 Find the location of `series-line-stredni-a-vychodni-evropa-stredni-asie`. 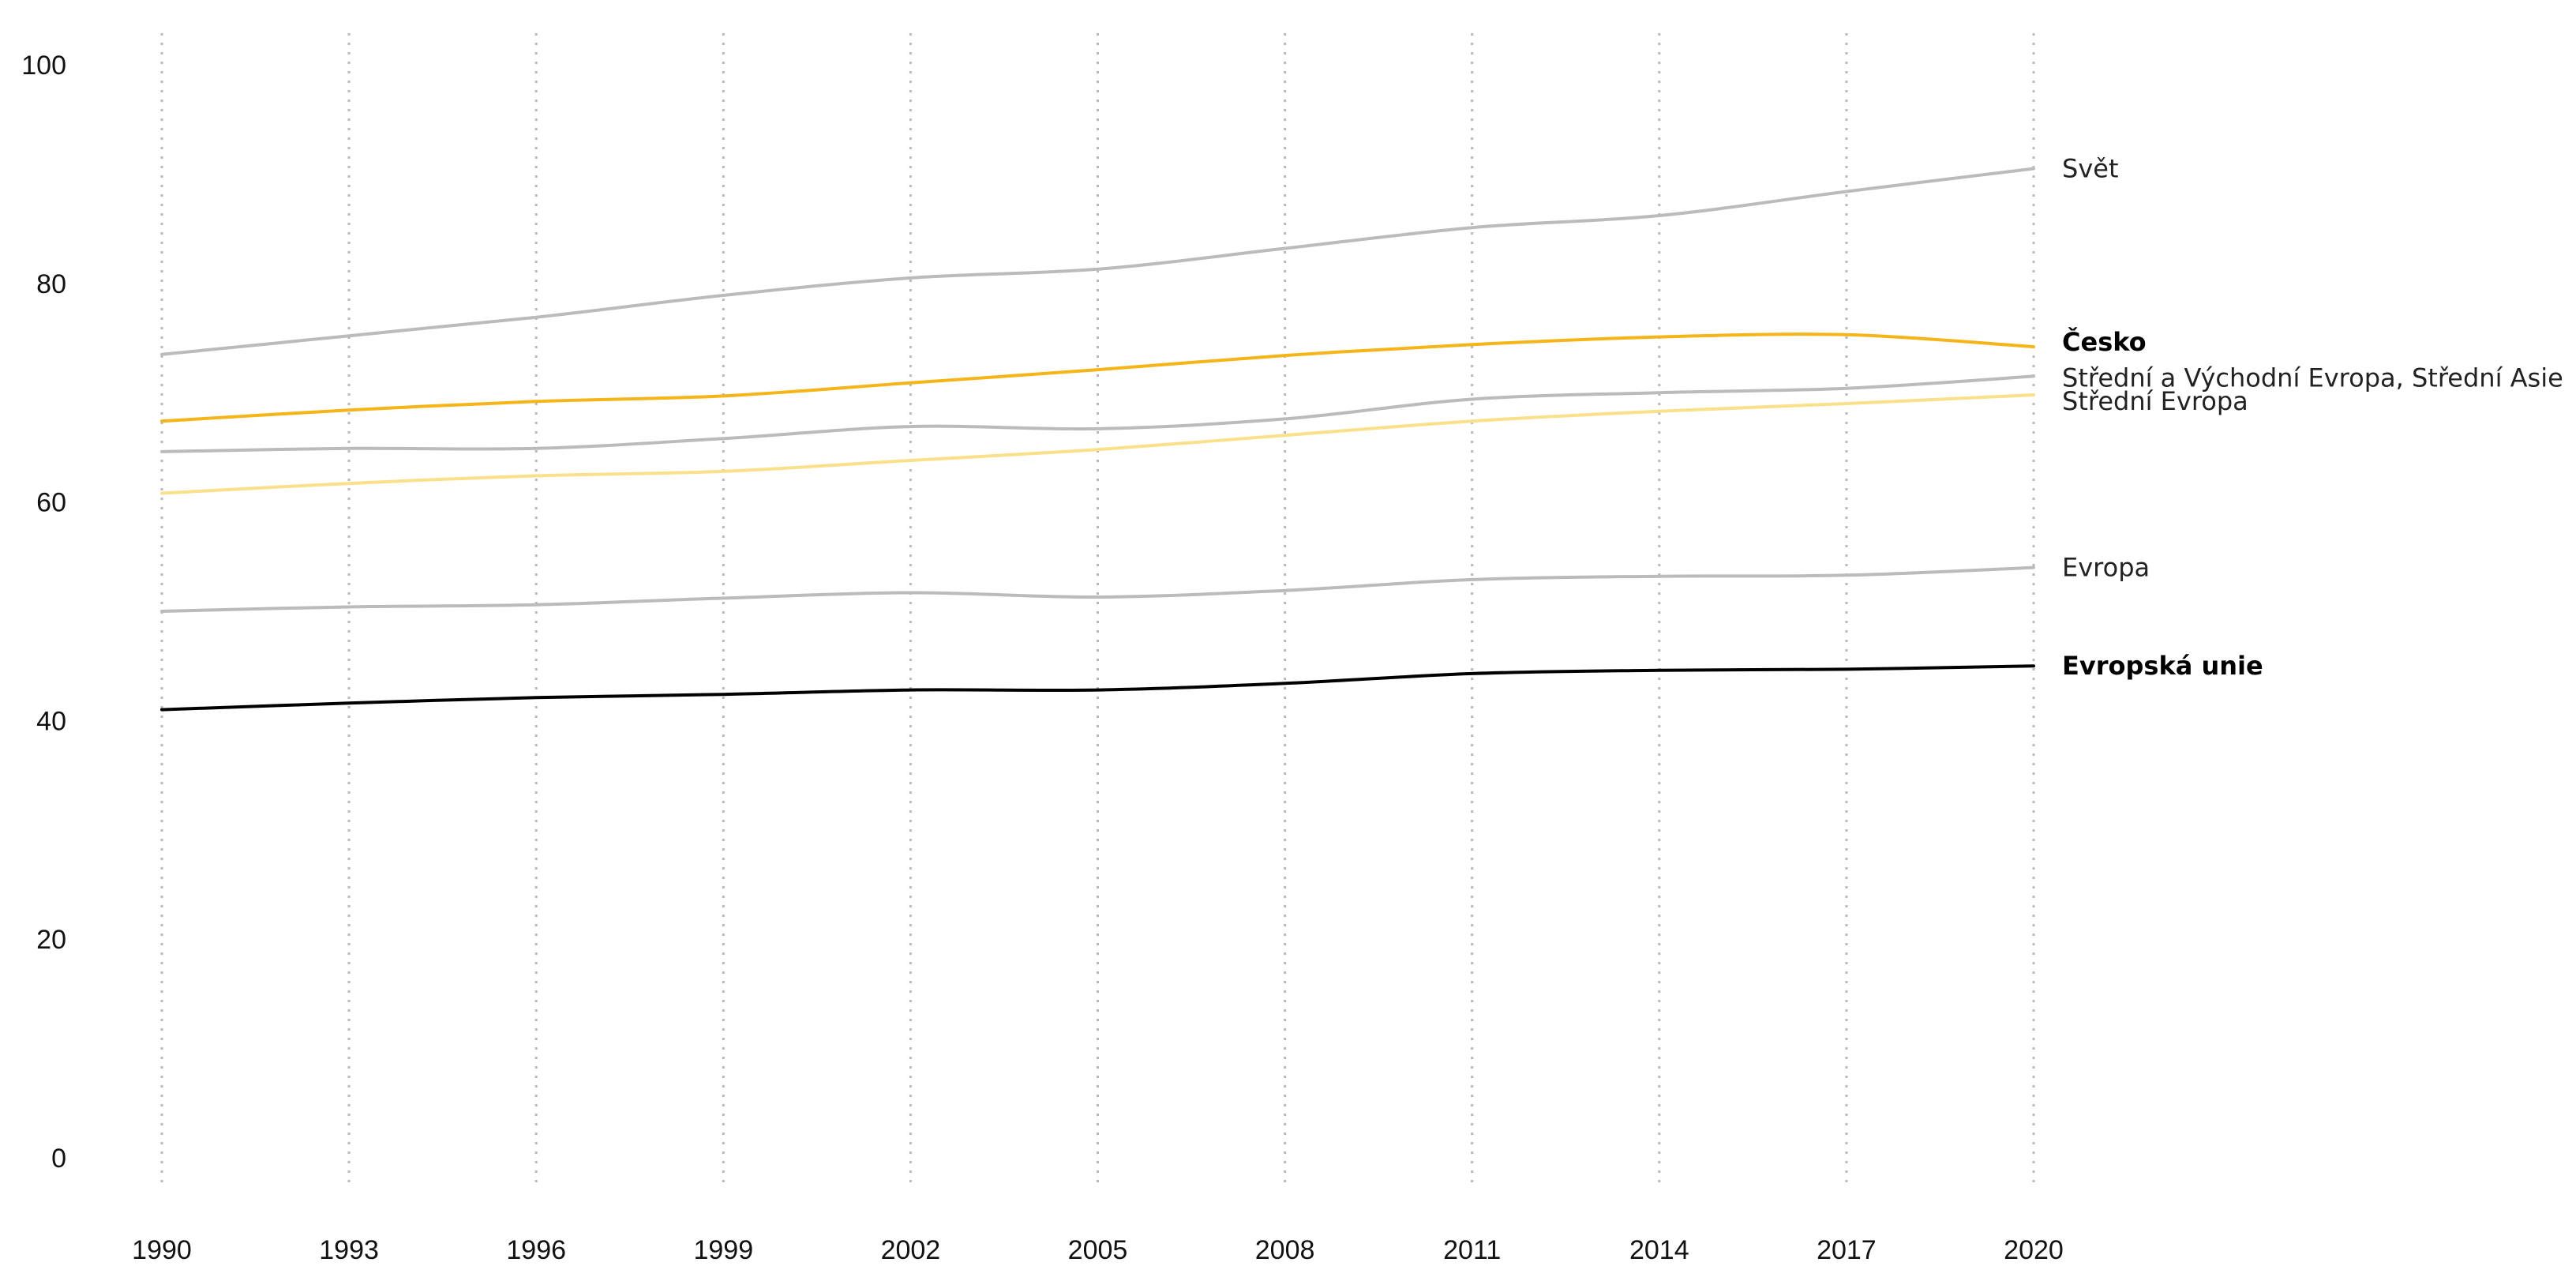

series-line-stredni-a-vychodni-evropa-stredni-asie is located at coordinates (1097, 413).